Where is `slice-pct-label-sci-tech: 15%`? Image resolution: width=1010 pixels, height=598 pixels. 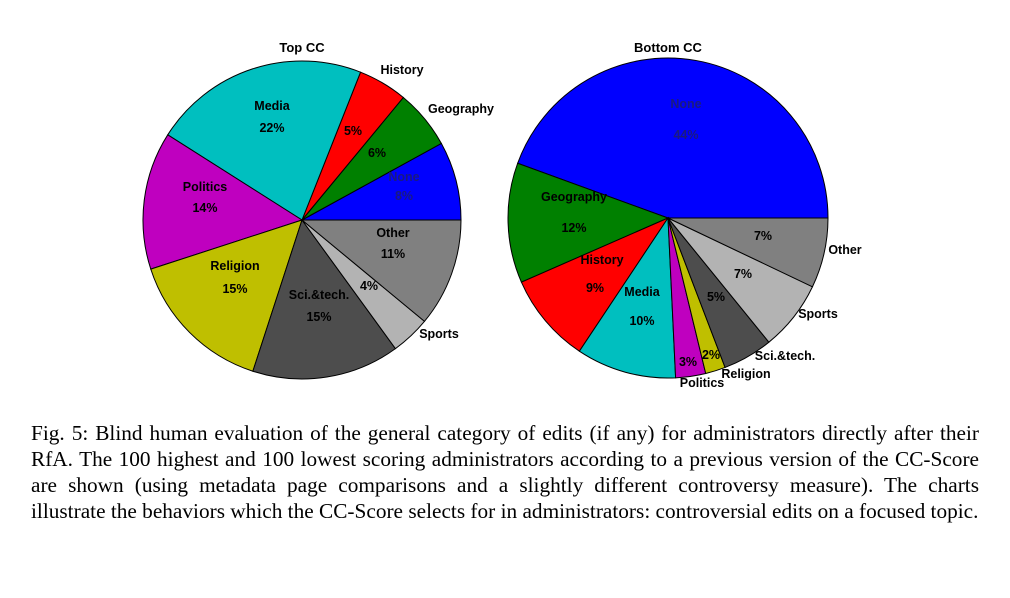
slice-pct-label-sci-tech: 15% is located at coordinates (318, 317).